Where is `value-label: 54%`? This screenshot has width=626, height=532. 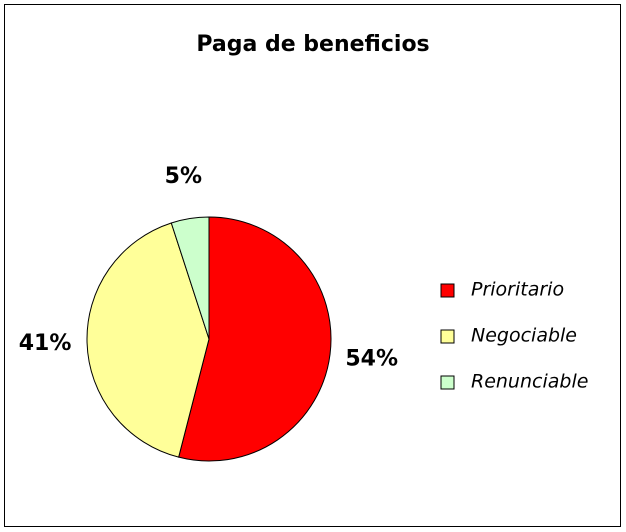
value-label: 54% is located at coordinates (371, 359).